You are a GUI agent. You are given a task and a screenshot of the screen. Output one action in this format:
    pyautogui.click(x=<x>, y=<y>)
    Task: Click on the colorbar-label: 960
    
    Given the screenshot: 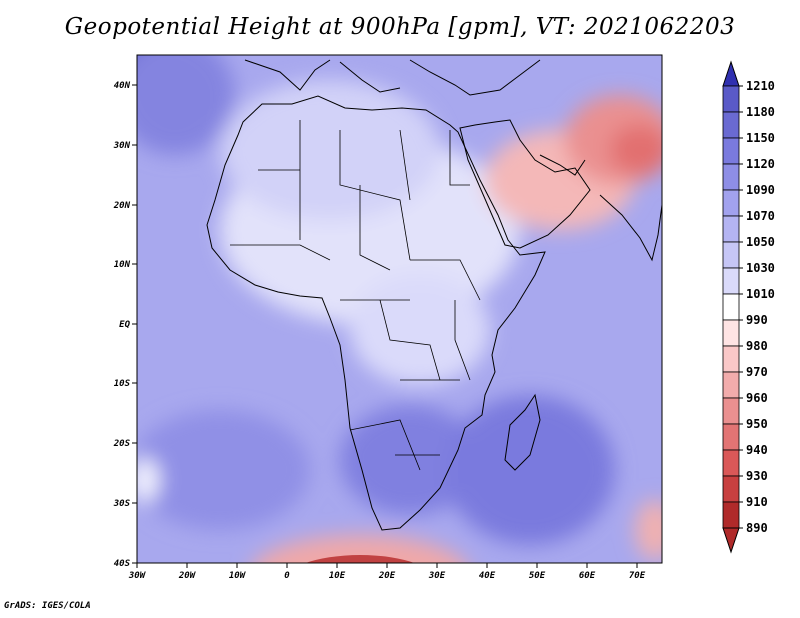 What is the action you would take?
    pyautogui.click(x=757, y=398)
    